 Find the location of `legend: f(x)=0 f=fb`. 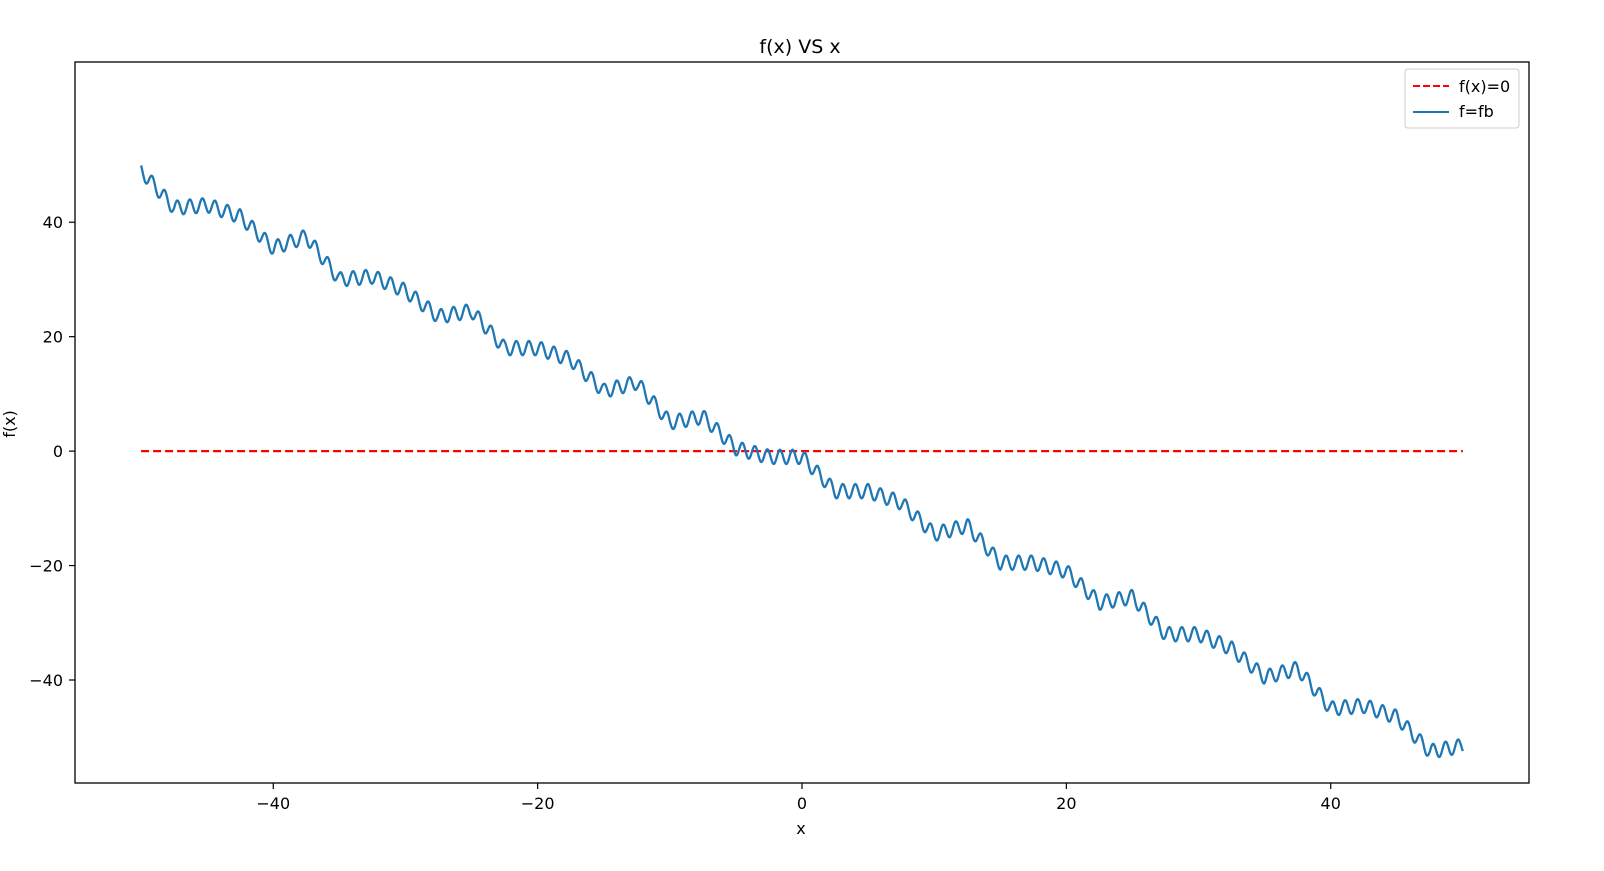

legend: f(x)=0 f=fb is located at coordinates (1462, 98).